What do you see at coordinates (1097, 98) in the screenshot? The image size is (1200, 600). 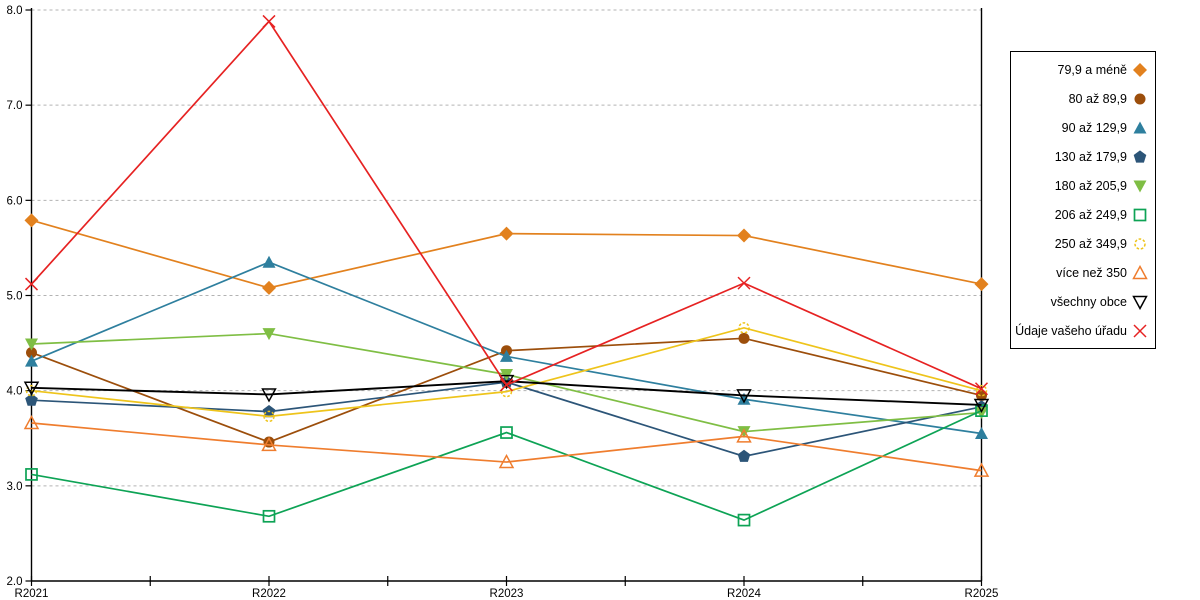 I see `legend-item-label: 80 až 89,9` at bounding box center [1097, 98].